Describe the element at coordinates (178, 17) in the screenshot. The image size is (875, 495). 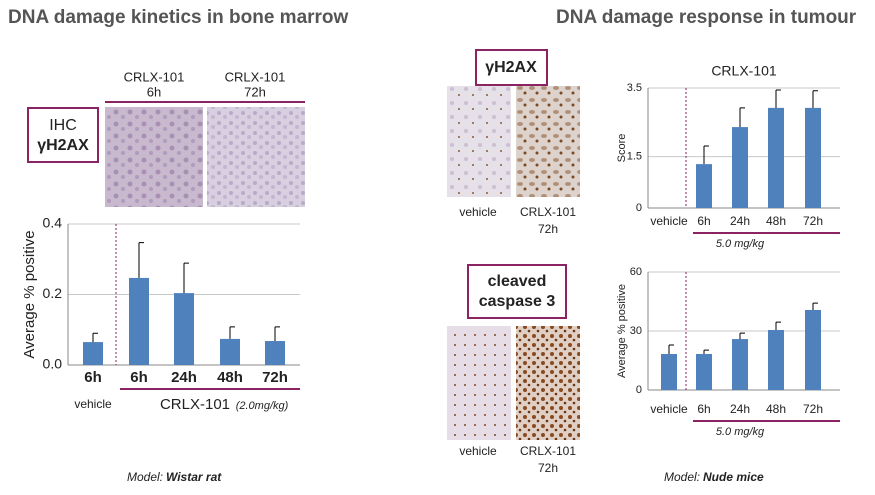
I see `heading: DNA damage kinetics in bone marrow` at that location.